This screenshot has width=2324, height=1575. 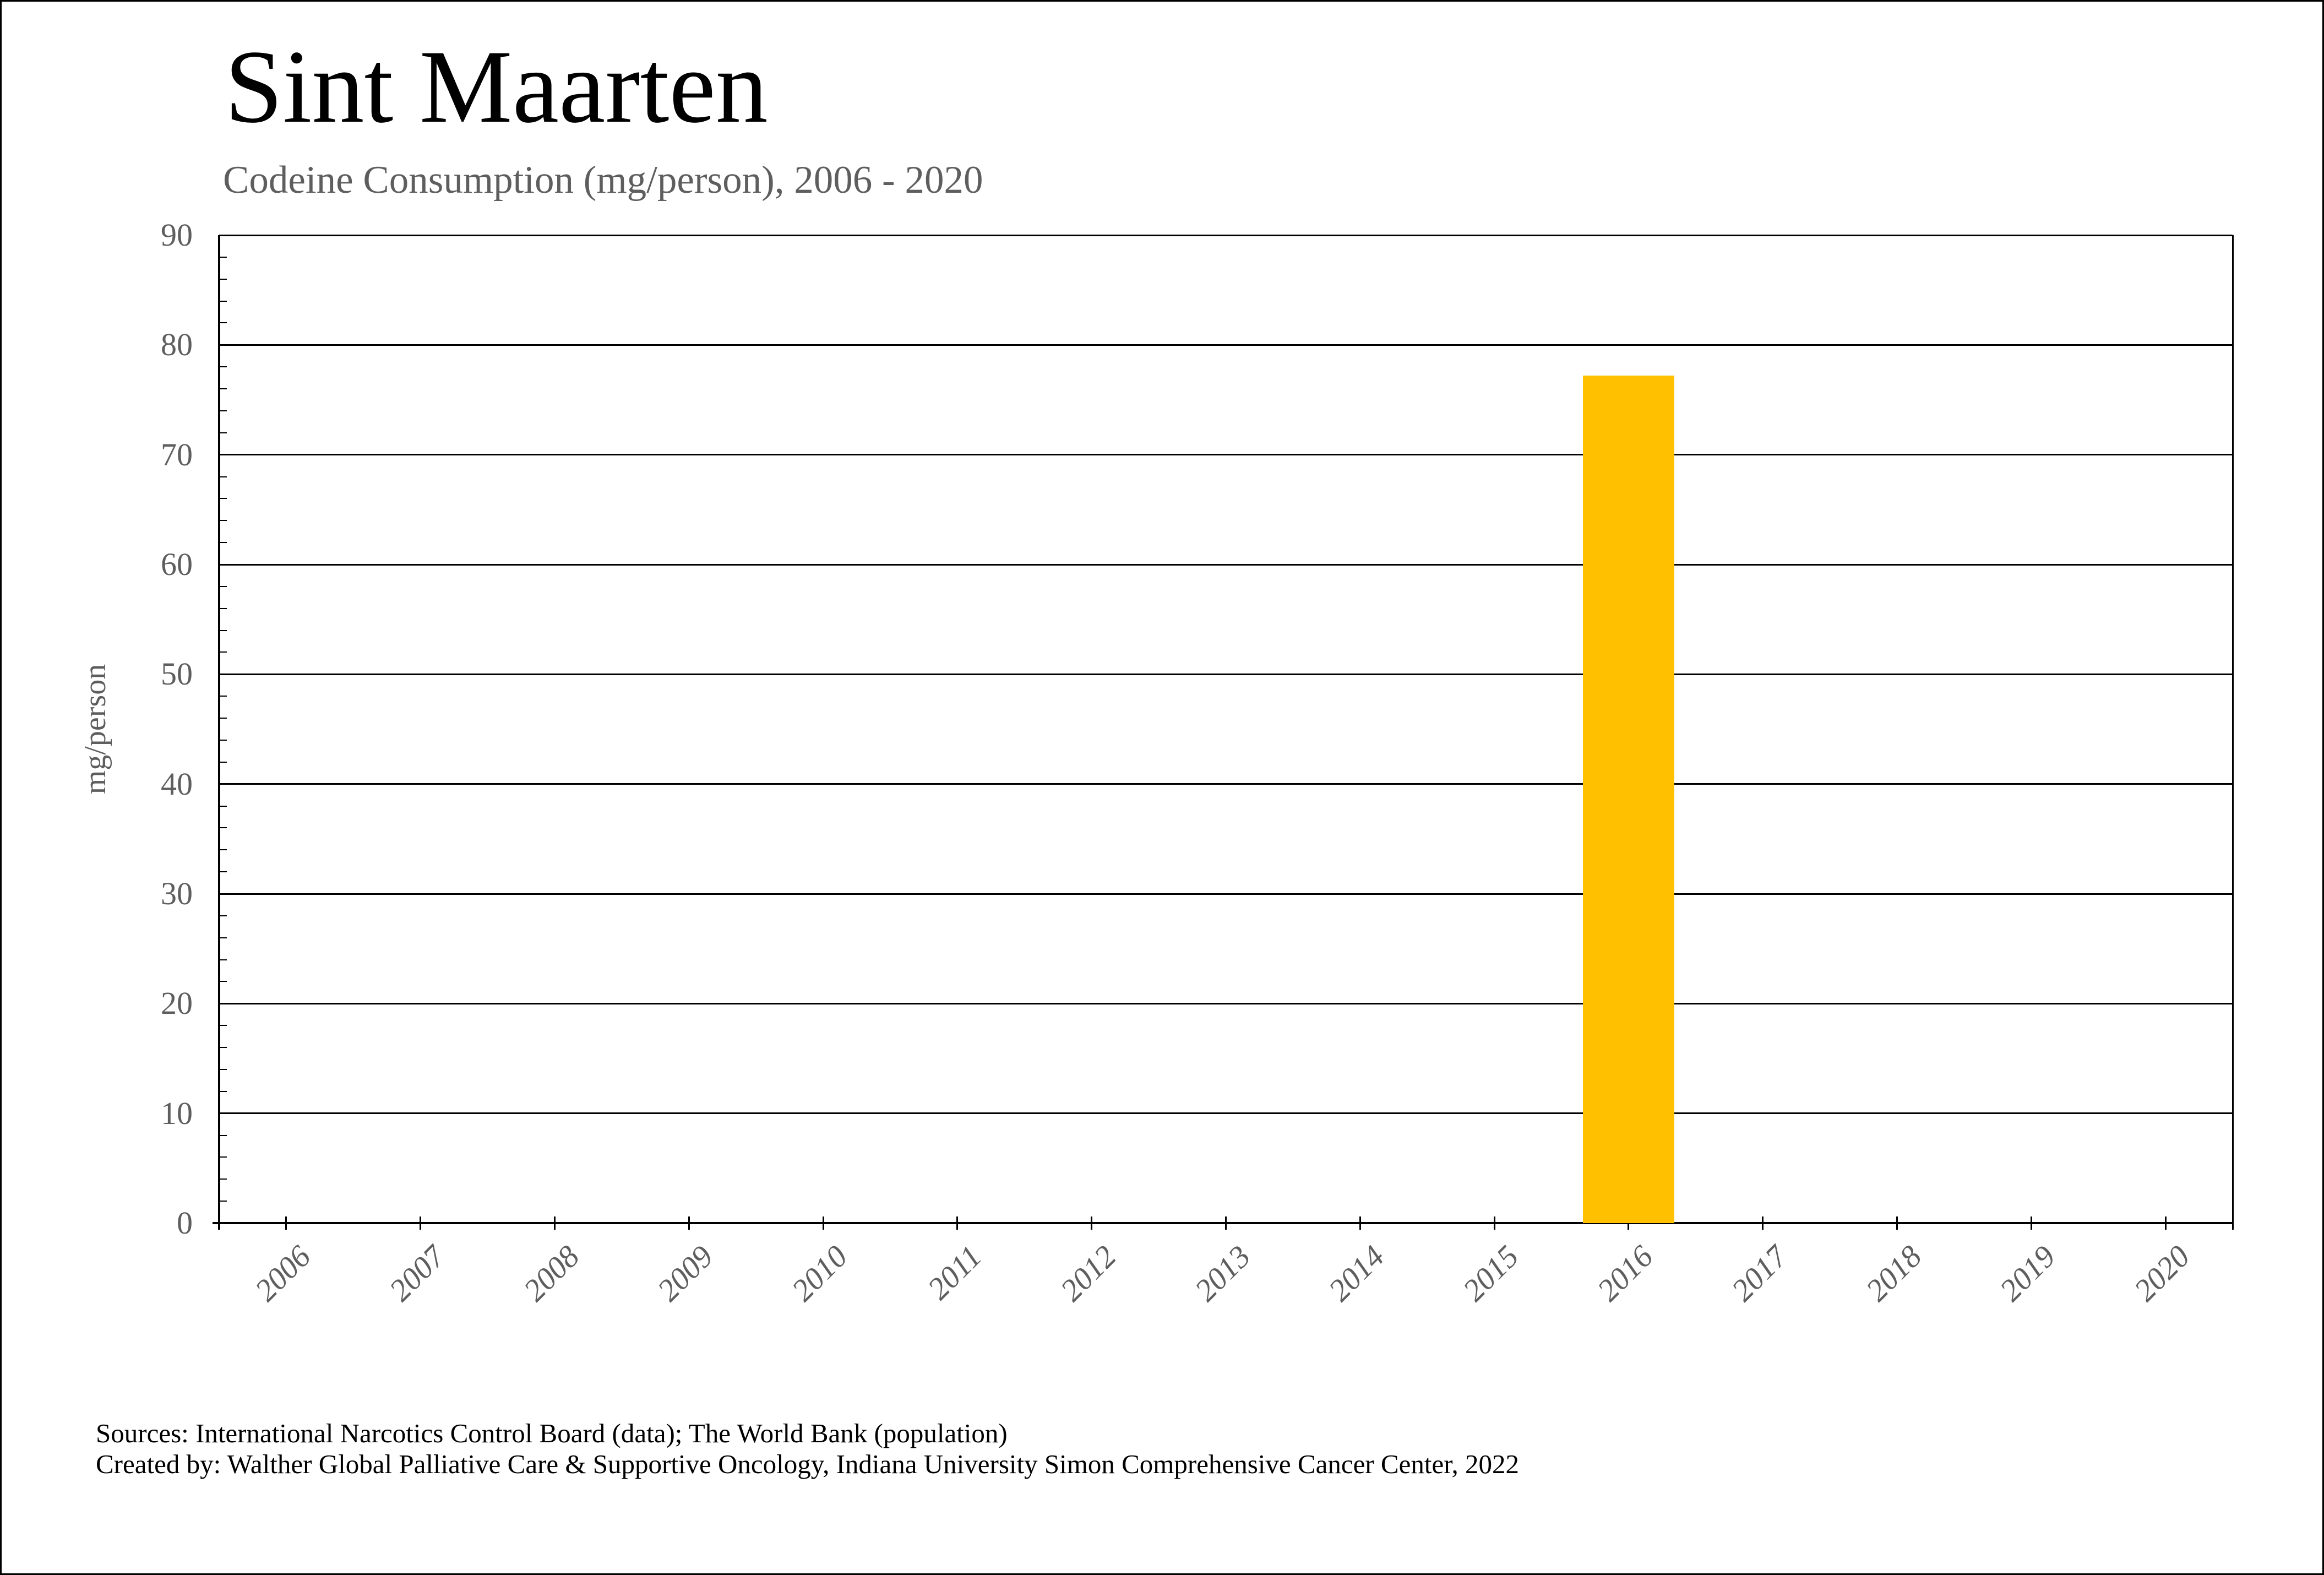 I want to click on y-tick-label: 50, so click(x=177, y=674).